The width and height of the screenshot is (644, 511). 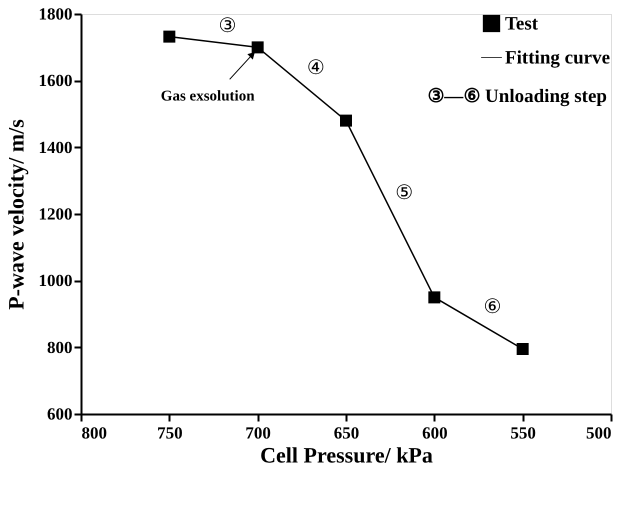 What do you see at coordinates (94, 433) in the screenshot?
I see `x-tick-label: 800` at bounding box center [94, 433].